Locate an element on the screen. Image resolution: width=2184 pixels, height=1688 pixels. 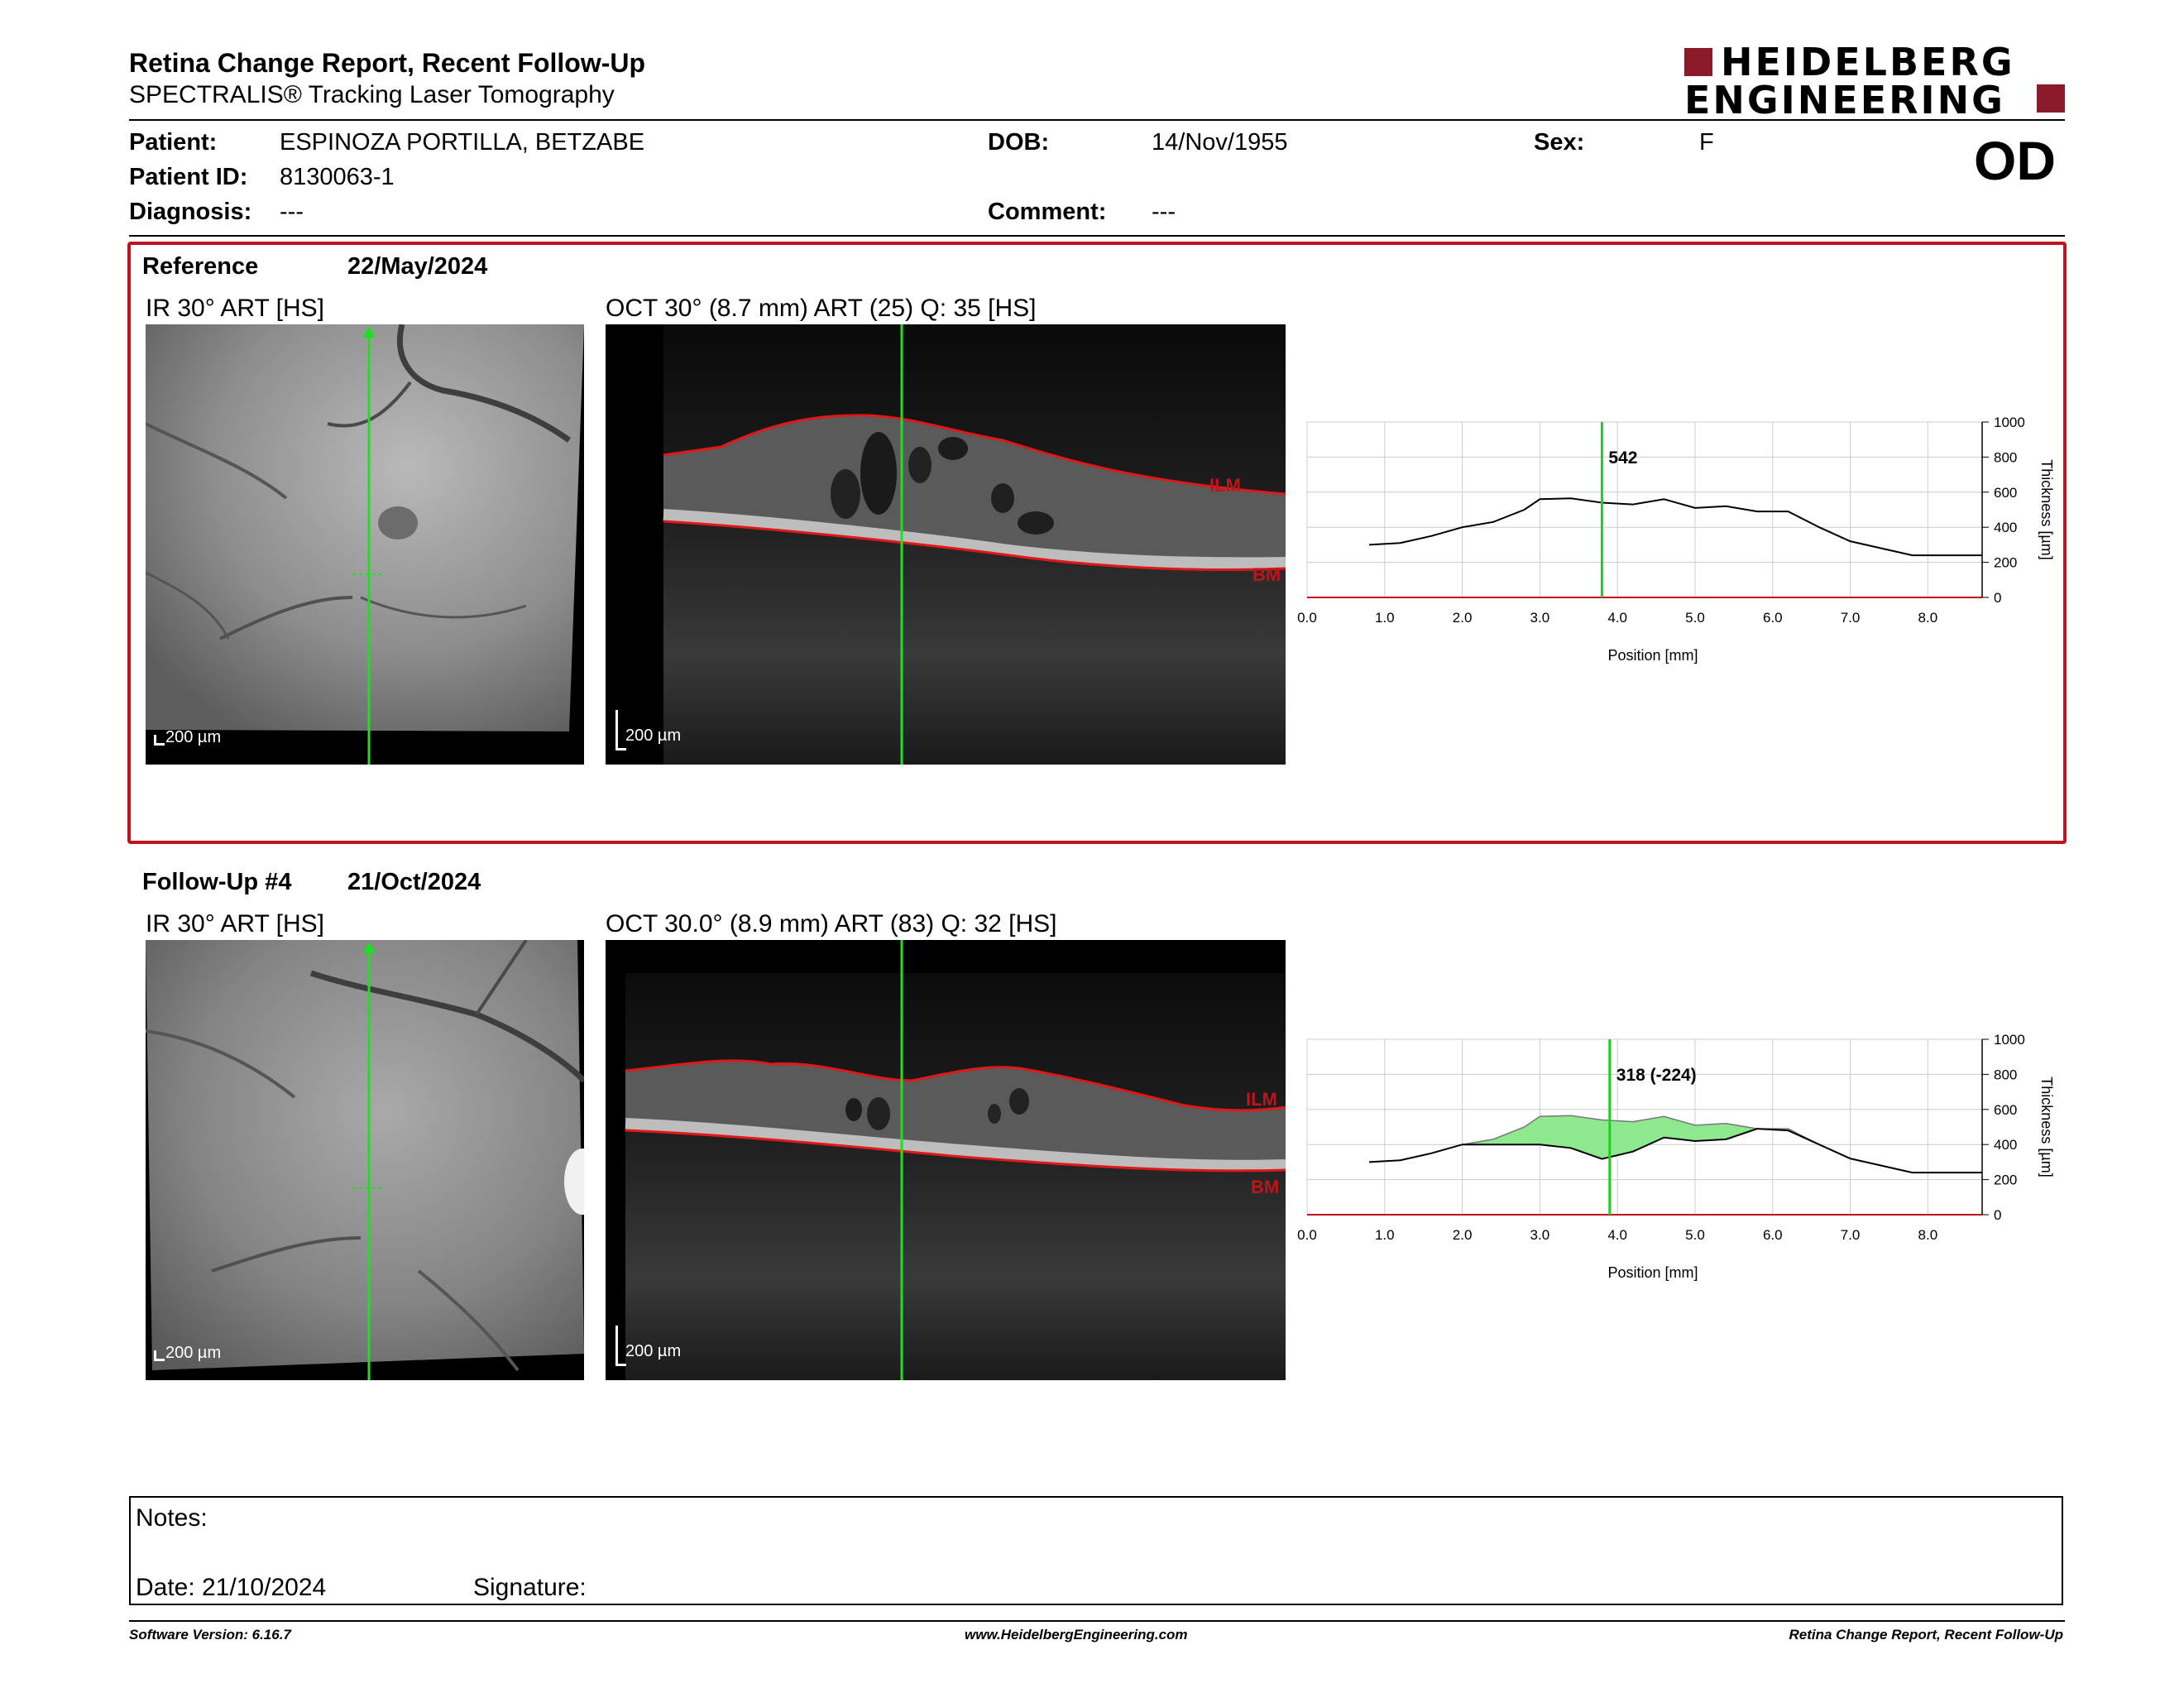
marker-value-label: 318 (-224) is located at coordinates (1656, 1075).